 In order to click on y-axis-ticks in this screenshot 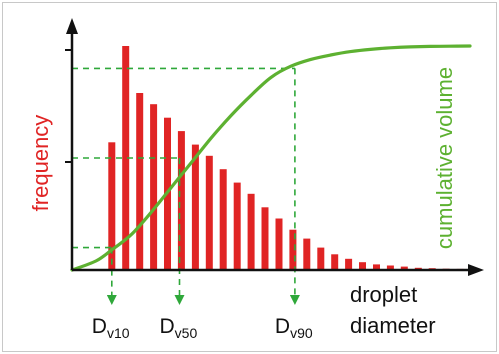, I will do `click(68, 106)`.